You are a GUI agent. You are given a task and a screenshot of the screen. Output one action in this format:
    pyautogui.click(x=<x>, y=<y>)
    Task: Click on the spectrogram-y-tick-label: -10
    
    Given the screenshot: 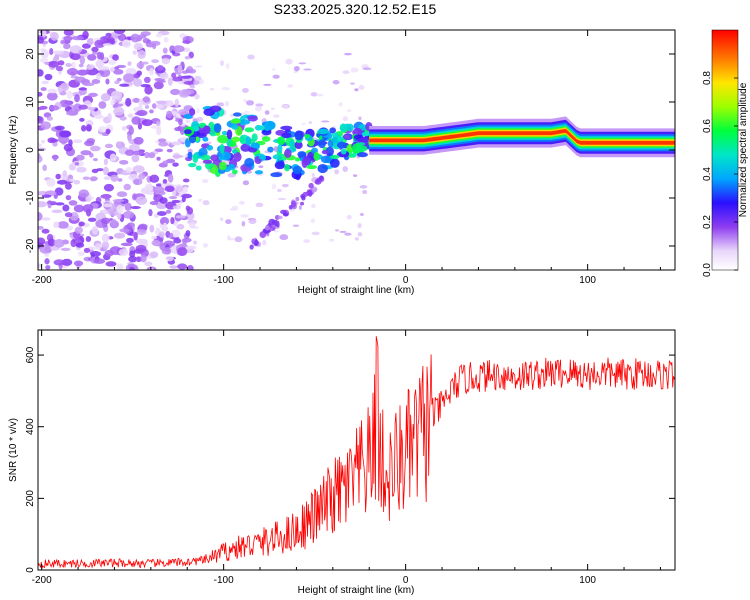 What is the action you would take?
    pyautogui.click(x=30, y=197)
    